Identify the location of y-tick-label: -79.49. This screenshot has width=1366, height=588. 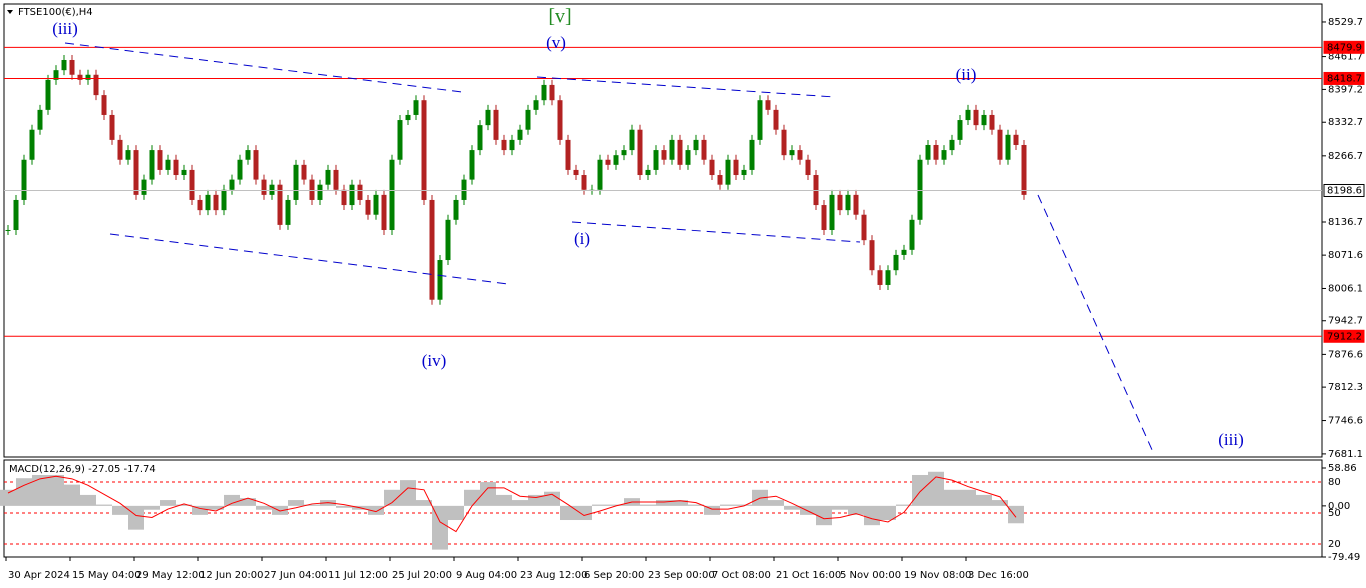
(1344, 557).